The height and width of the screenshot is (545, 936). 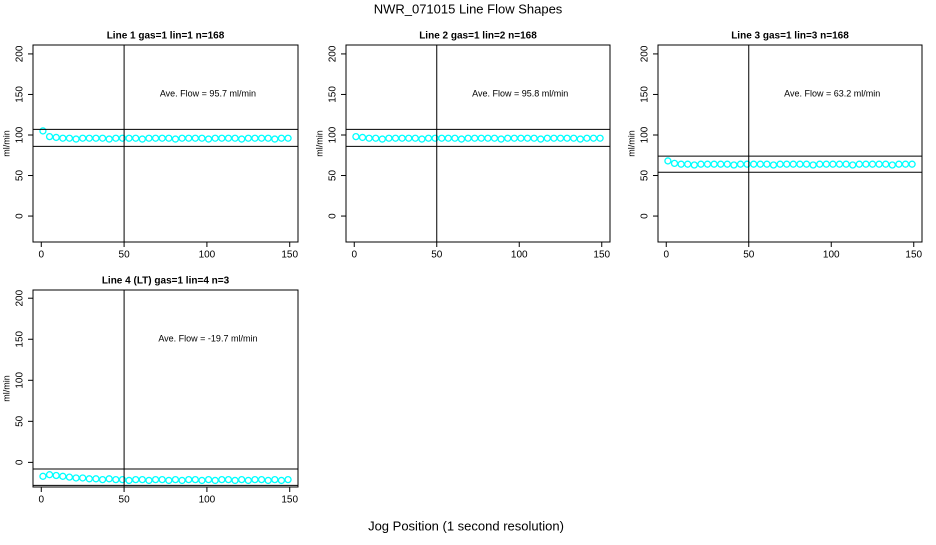 I want to click on annotation: Ave. Flow = 95.8 ml/min, so click(x=520, y=94).